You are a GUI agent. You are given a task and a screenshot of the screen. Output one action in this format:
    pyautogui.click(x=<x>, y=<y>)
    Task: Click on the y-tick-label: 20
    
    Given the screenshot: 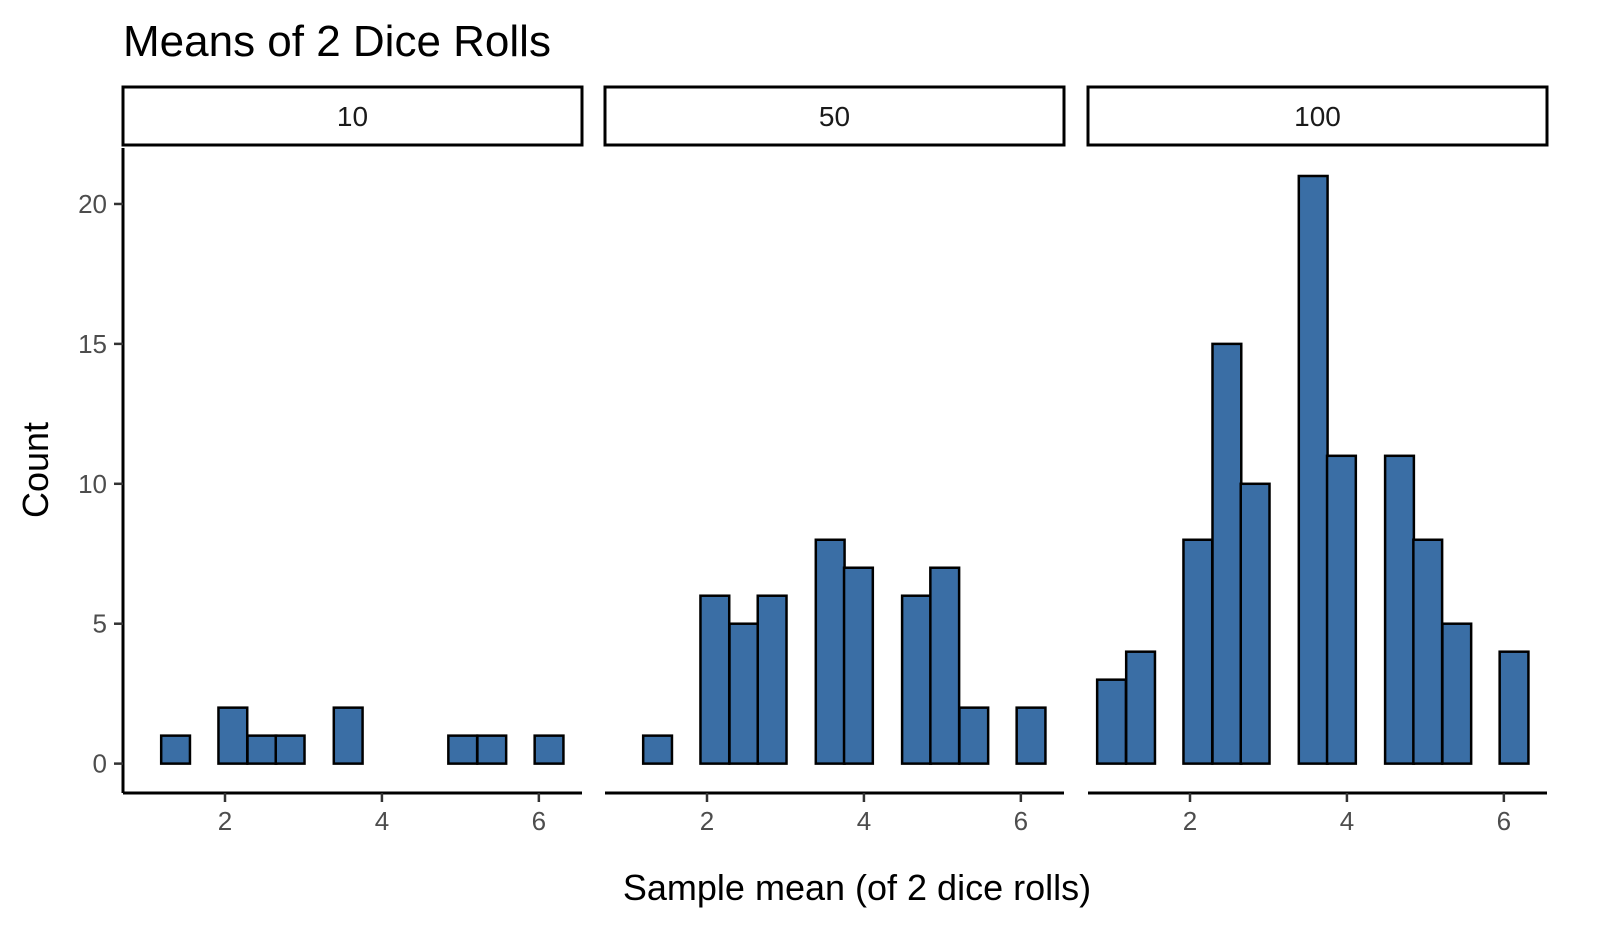 What is the action you would take?
    pyautogui.click(x=92, y=204)
    